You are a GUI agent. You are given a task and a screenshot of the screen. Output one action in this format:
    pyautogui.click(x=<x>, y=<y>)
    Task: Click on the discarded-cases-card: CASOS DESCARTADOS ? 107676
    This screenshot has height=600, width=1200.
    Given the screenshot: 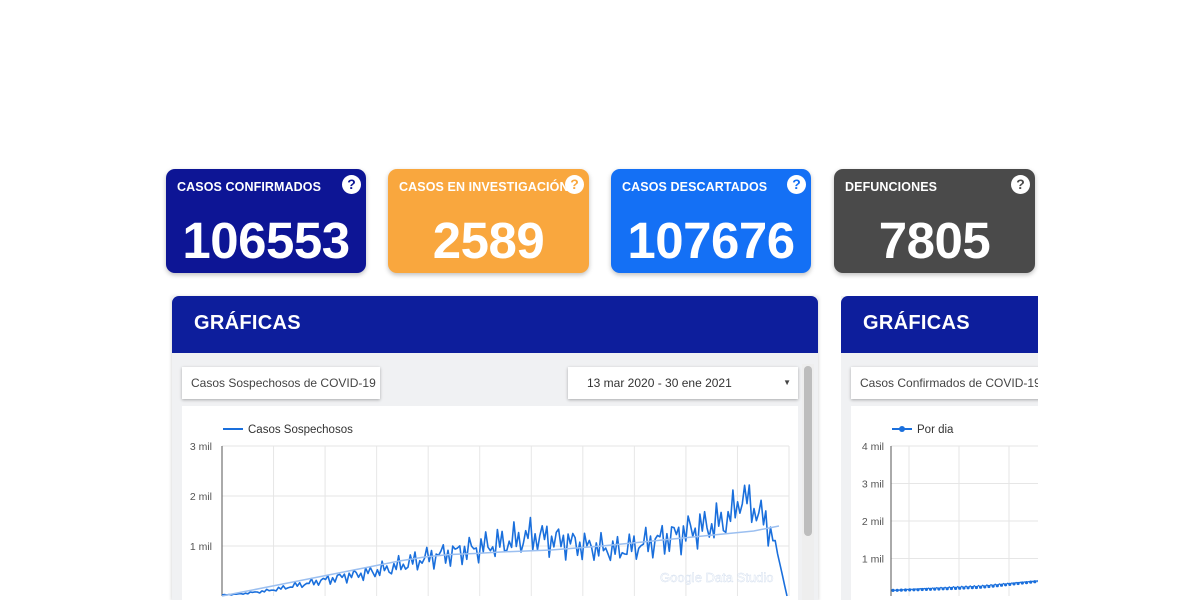 What is the action you would take?
    pyautogui.click(x=711, y=221)
    